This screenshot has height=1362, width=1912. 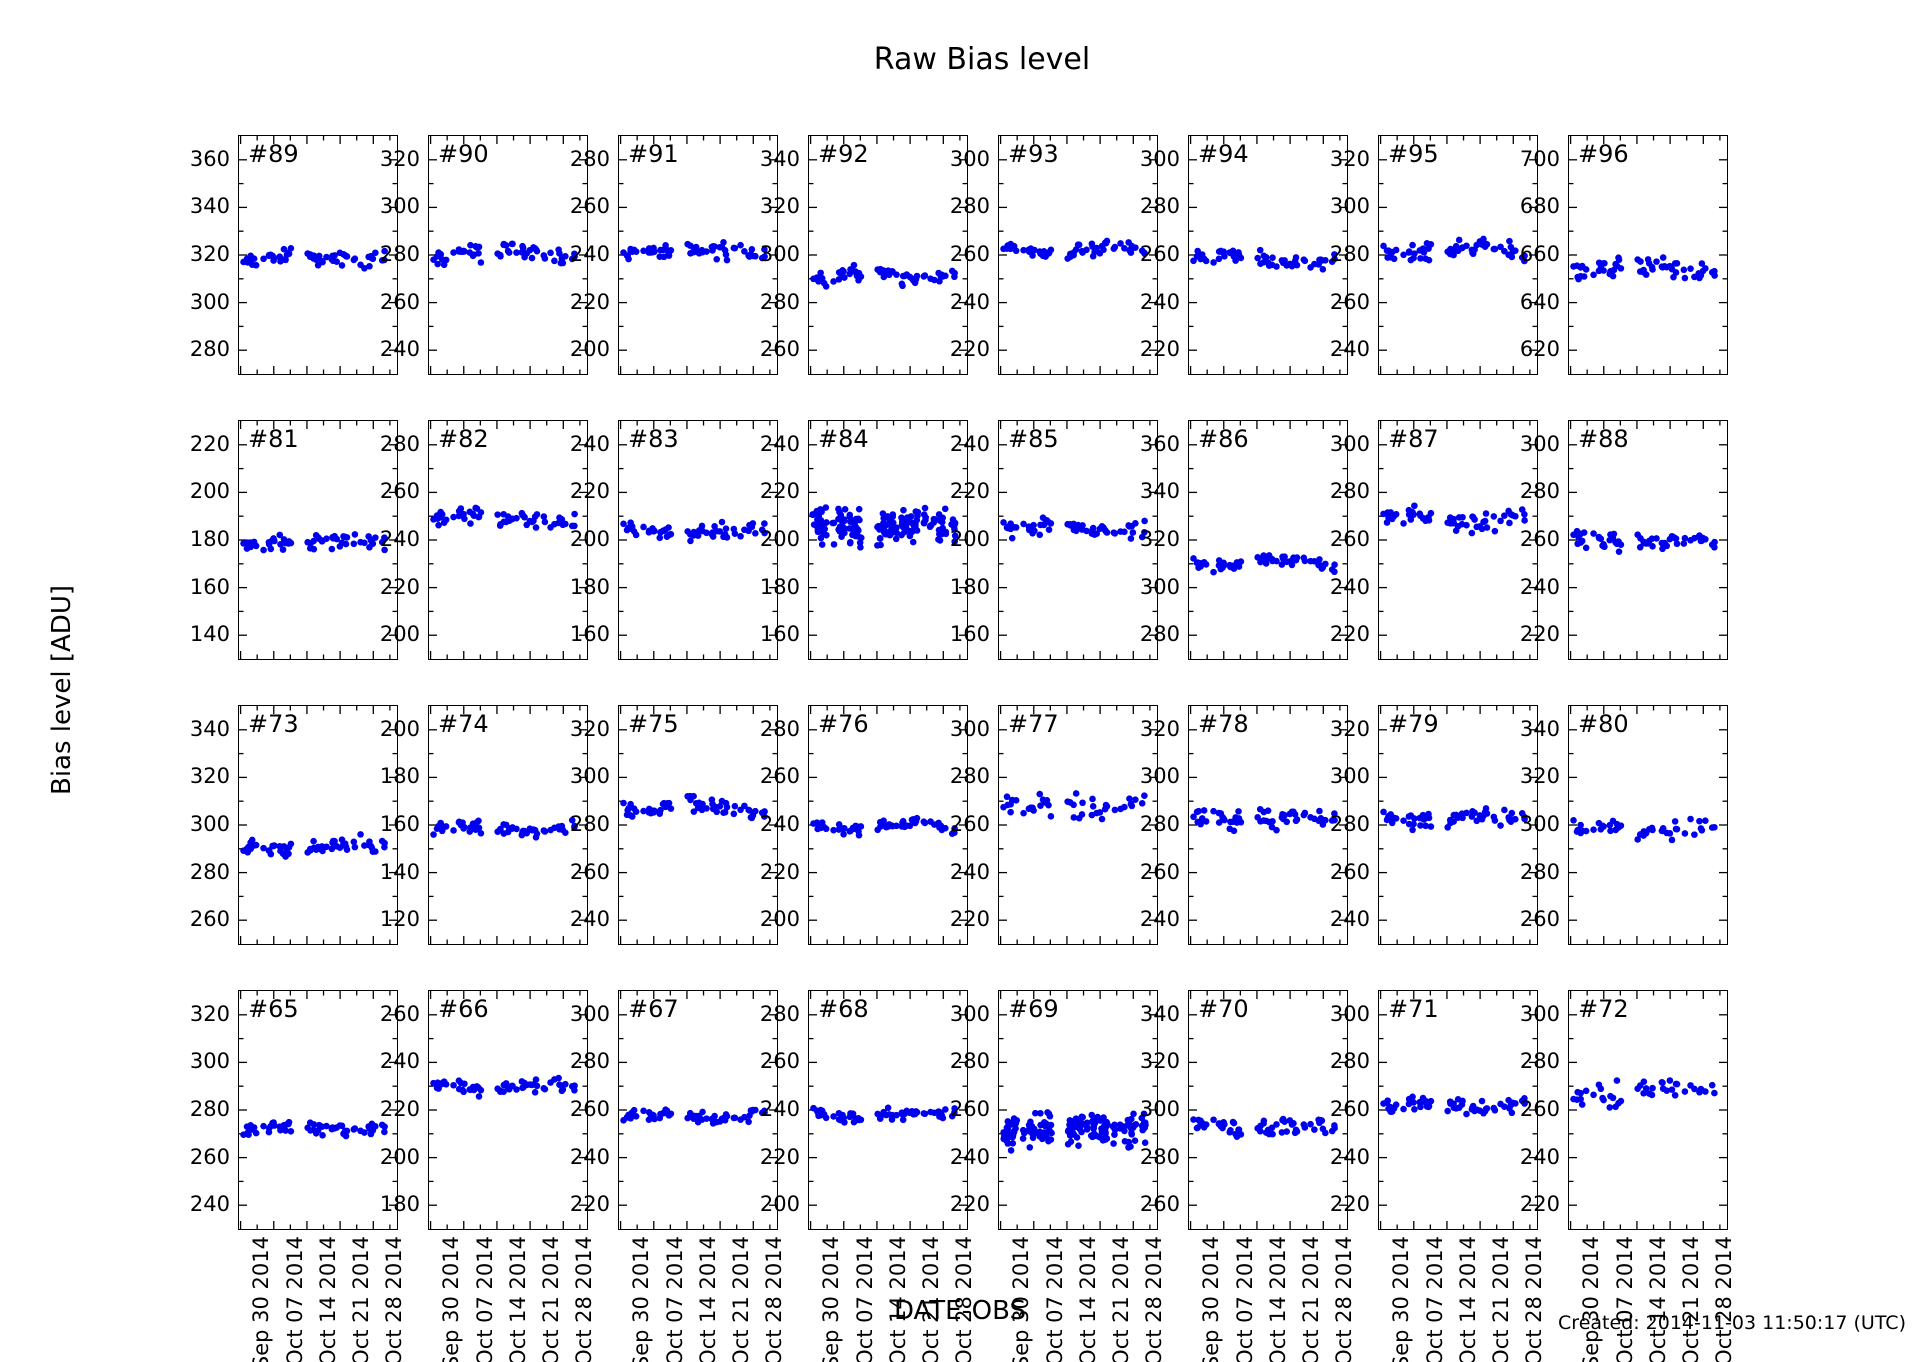 I want to click on subplot-title: #80, so click(x=1603, y=724).